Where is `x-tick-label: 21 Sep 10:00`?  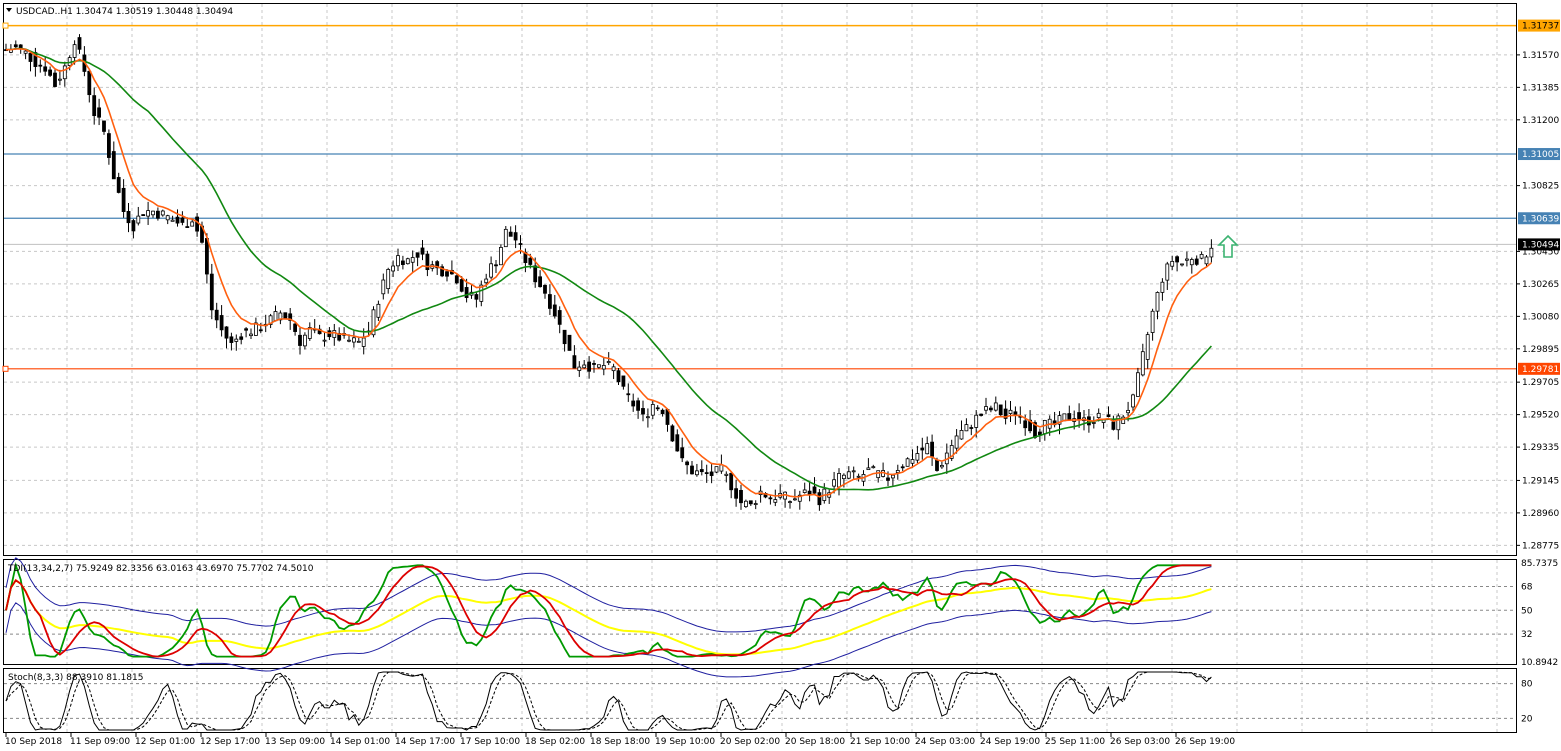
x-tick-label: 21 Sep 10:00 is located at coordinates (880, 742).